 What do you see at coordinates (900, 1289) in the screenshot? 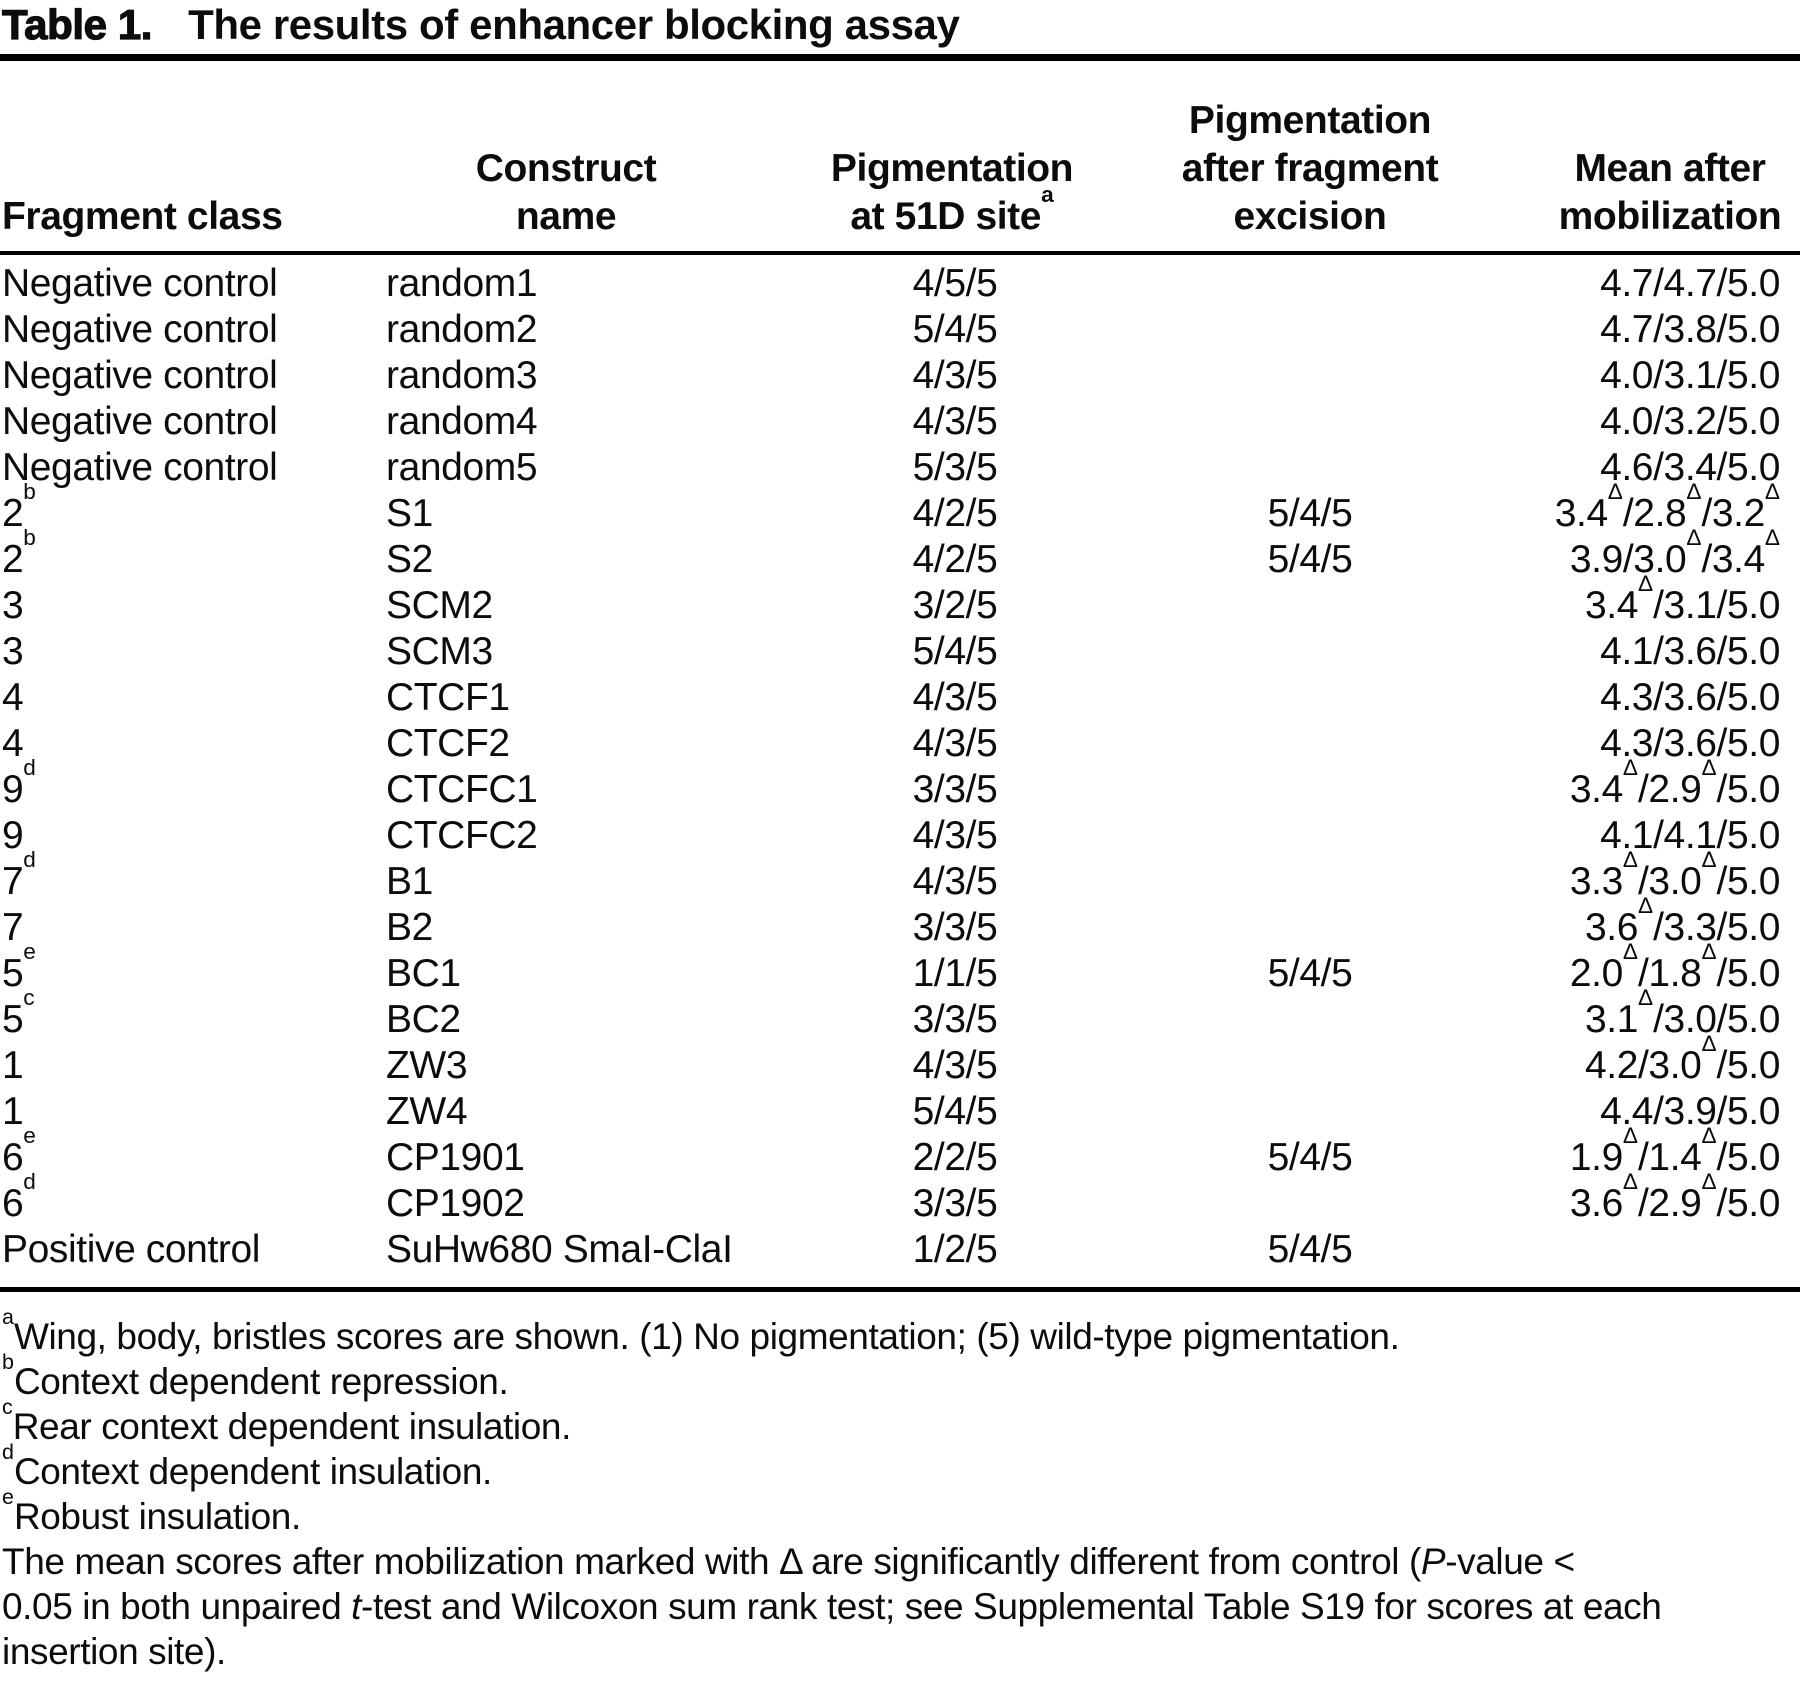
I see `bottom-rule` at bounding box center [900, 1289].